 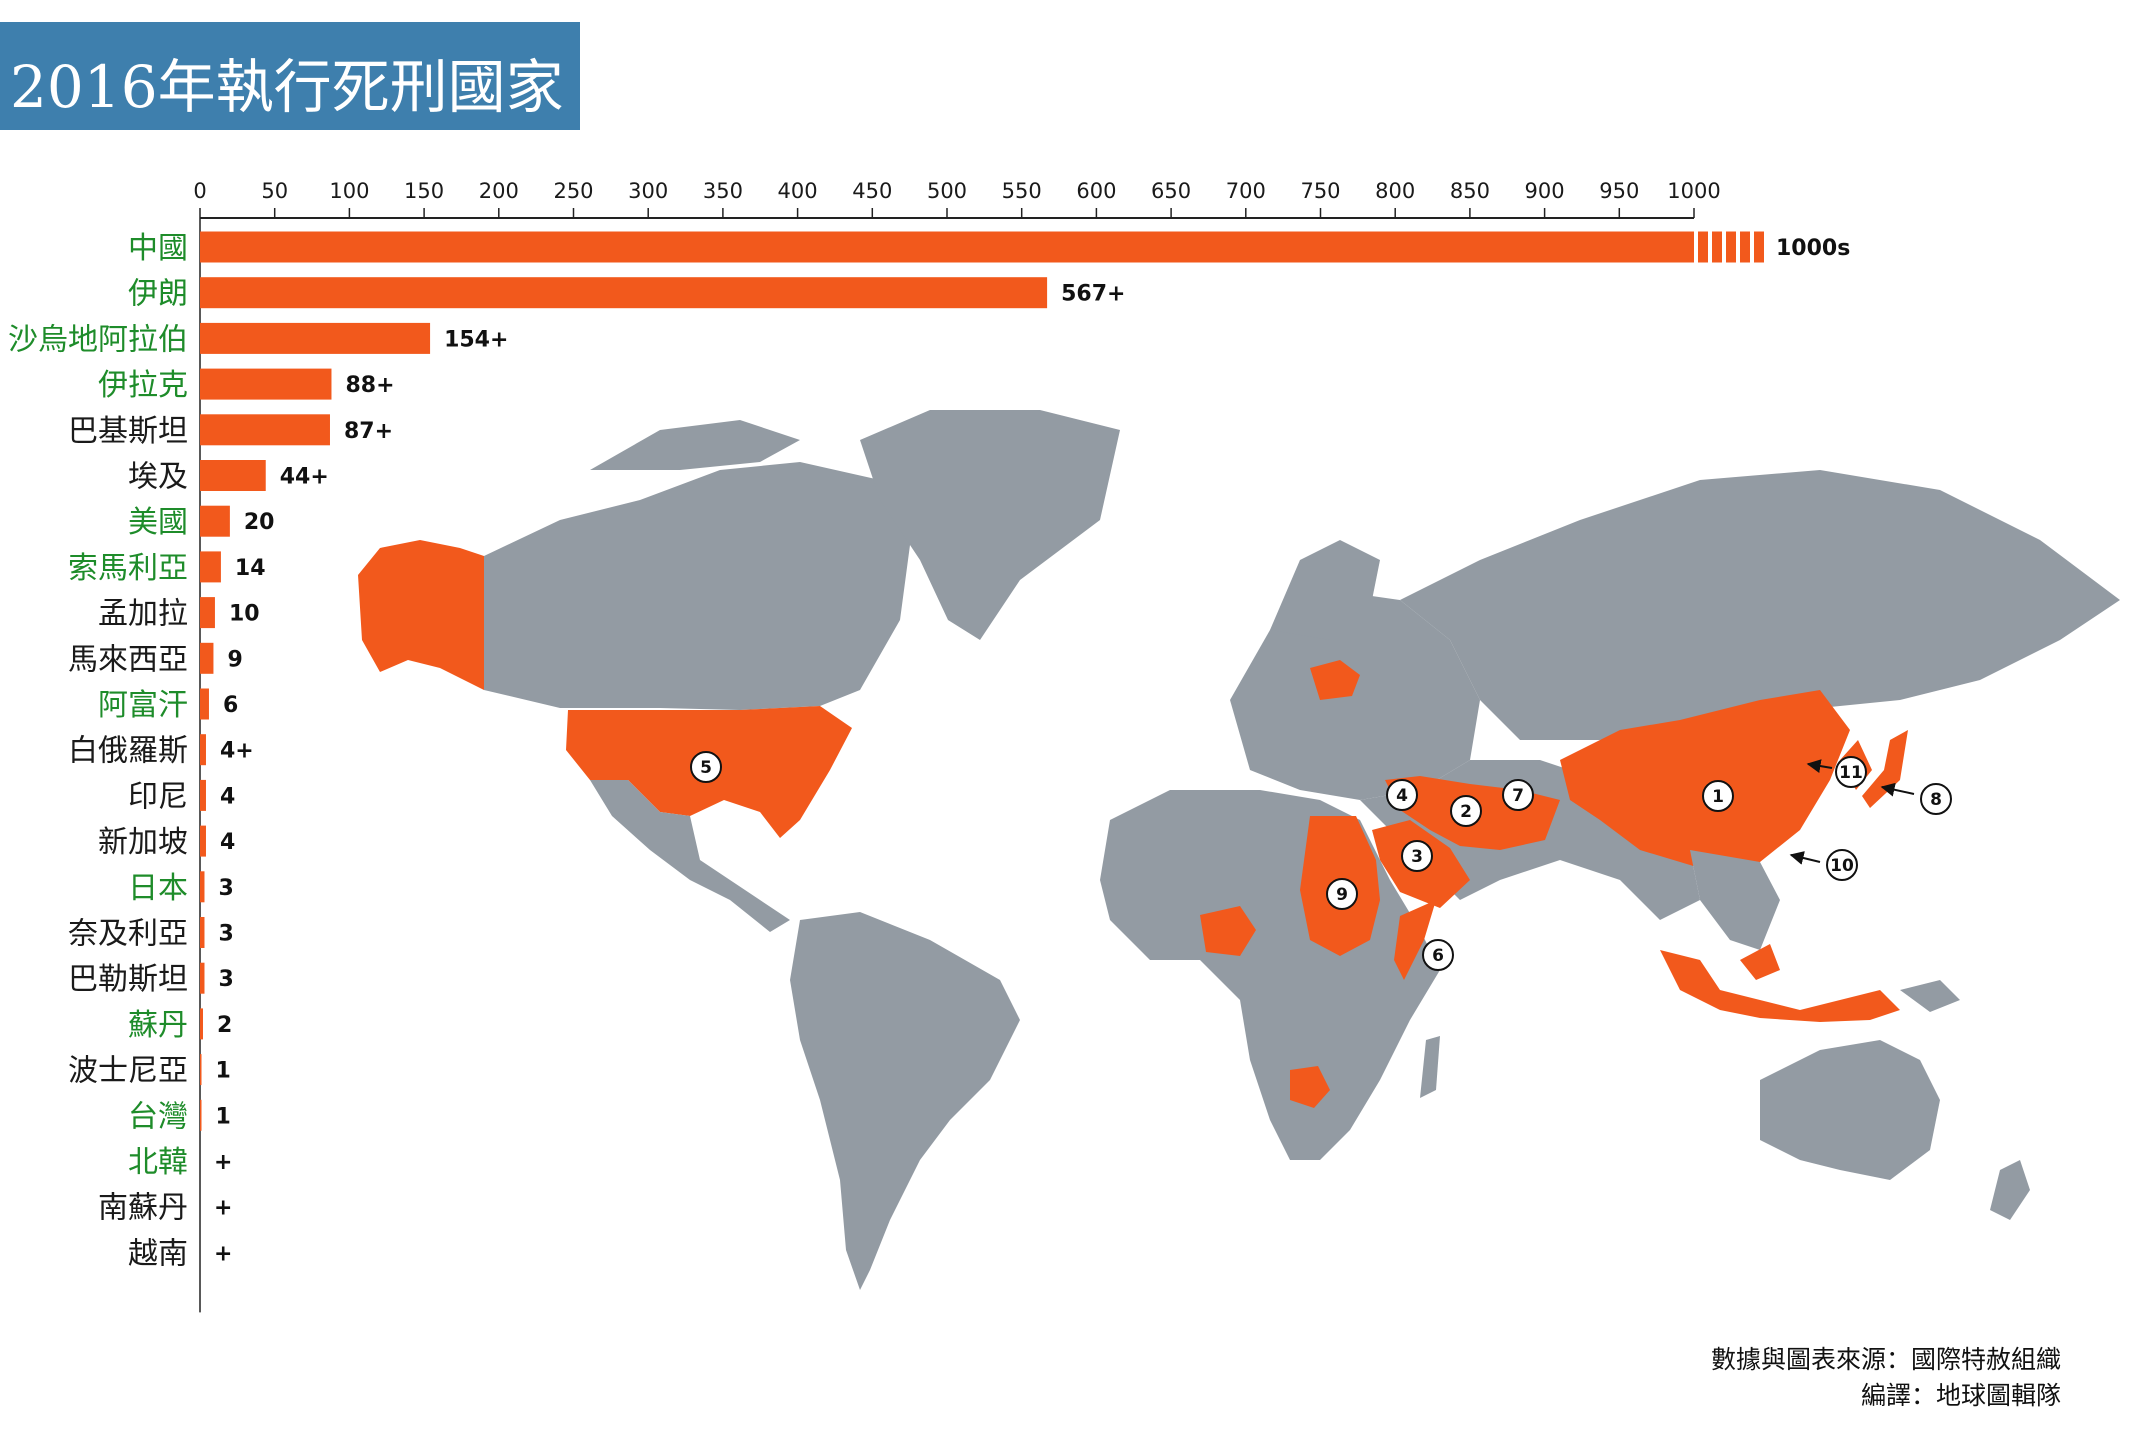 What do you see at coordinates (1813, 248) in the screenshot?
I see `value-label: 1000s` at bounding box center [1813, 248].